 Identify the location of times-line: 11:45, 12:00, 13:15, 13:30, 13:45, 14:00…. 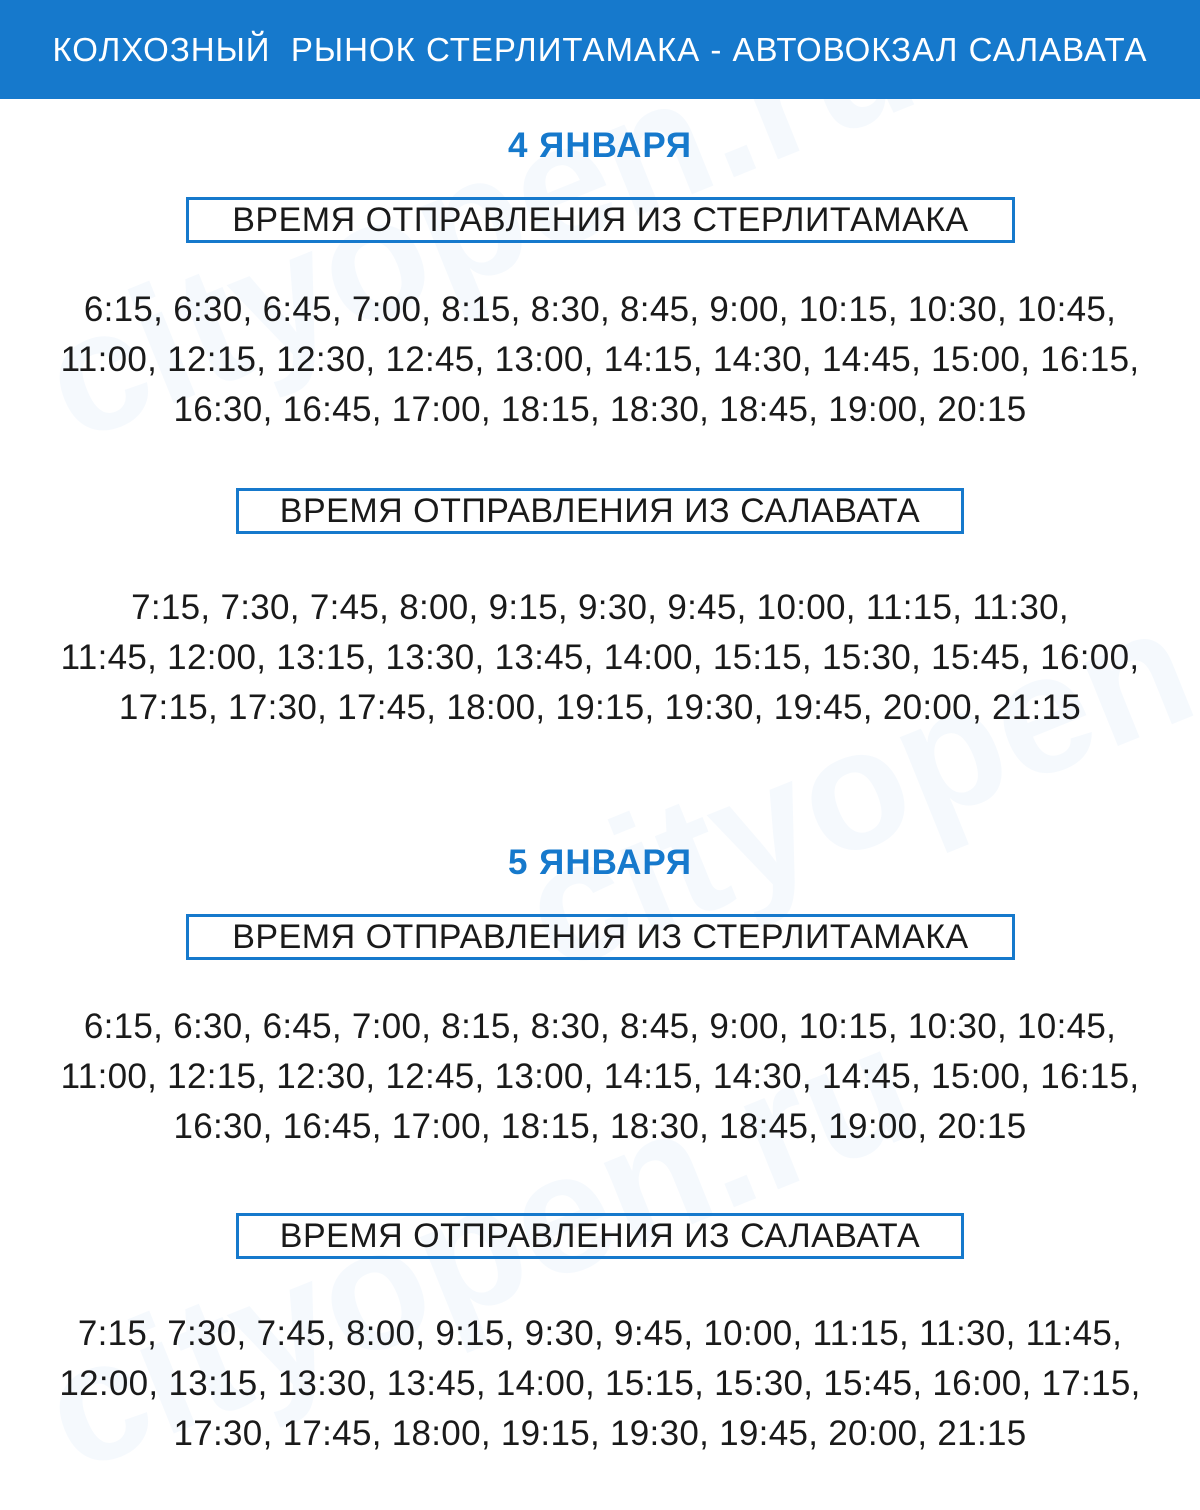
(600, 657).